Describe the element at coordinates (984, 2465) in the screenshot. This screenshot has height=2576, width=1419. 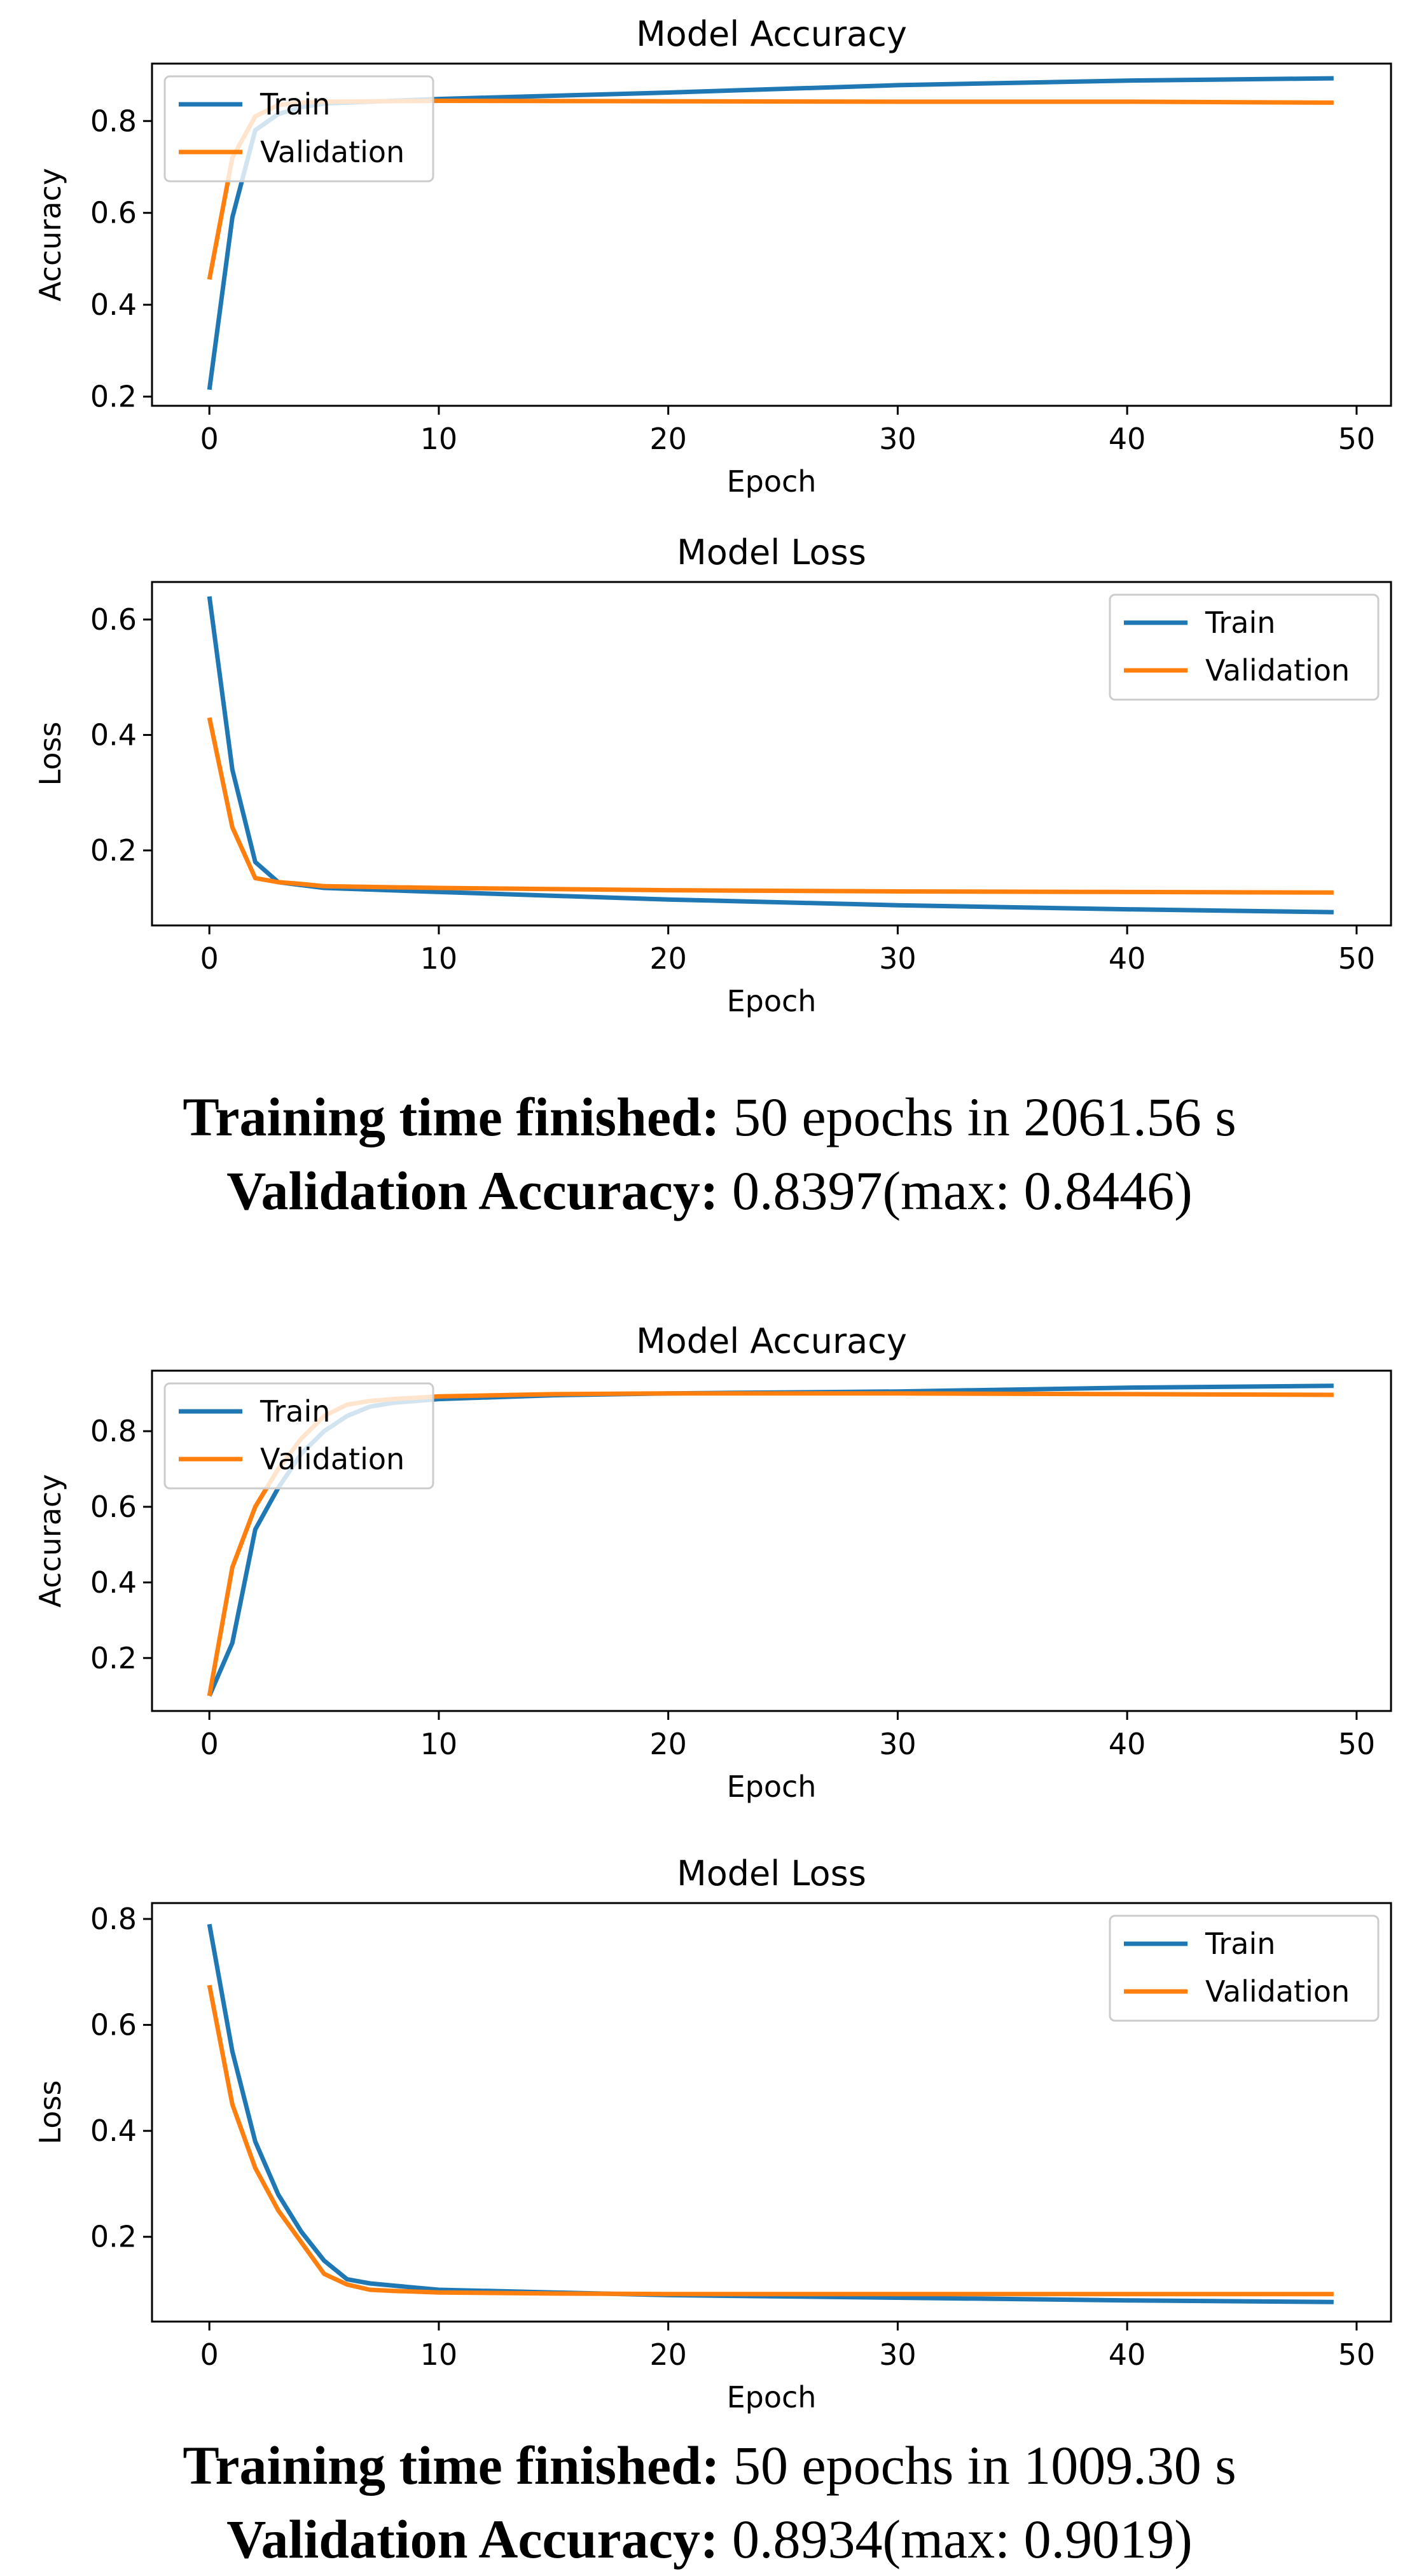
I see `caption-time-value: 50 epochs in 1009.30 s` at that location.